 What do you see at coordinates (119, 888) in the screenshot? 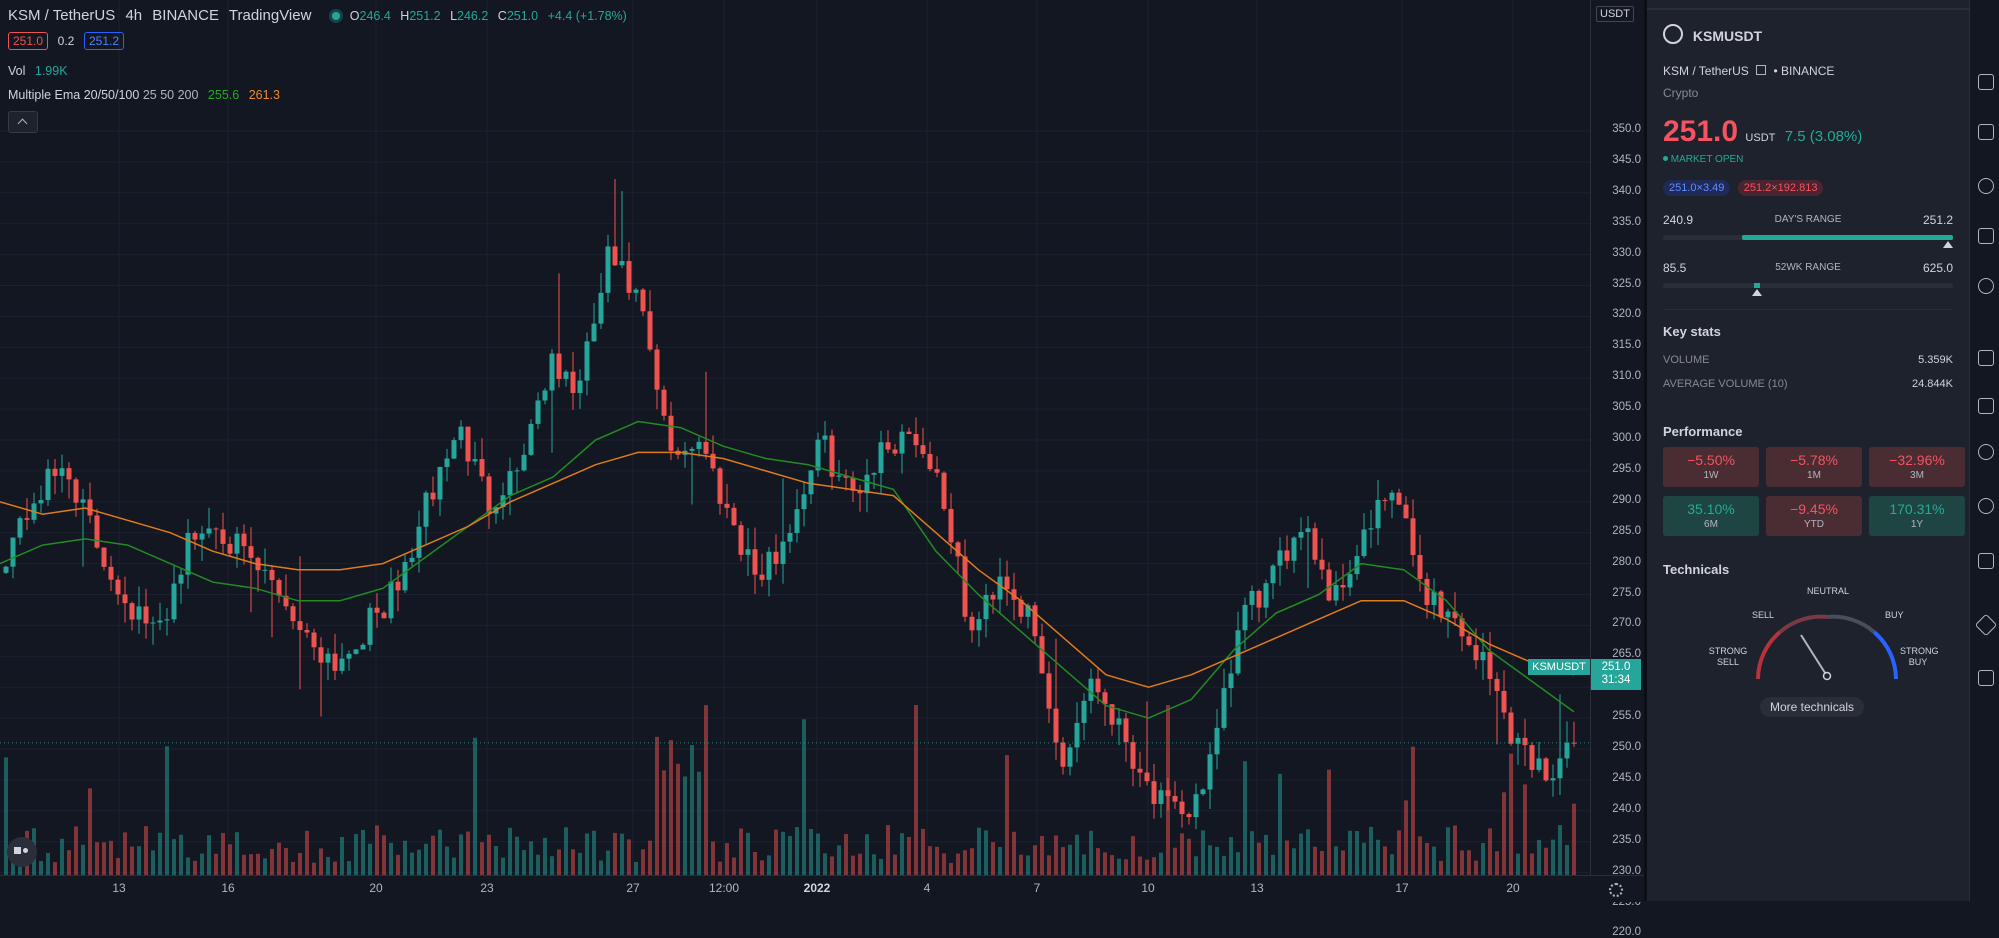
I see `time-axis-label: 13` at bounding box center [119, 888].